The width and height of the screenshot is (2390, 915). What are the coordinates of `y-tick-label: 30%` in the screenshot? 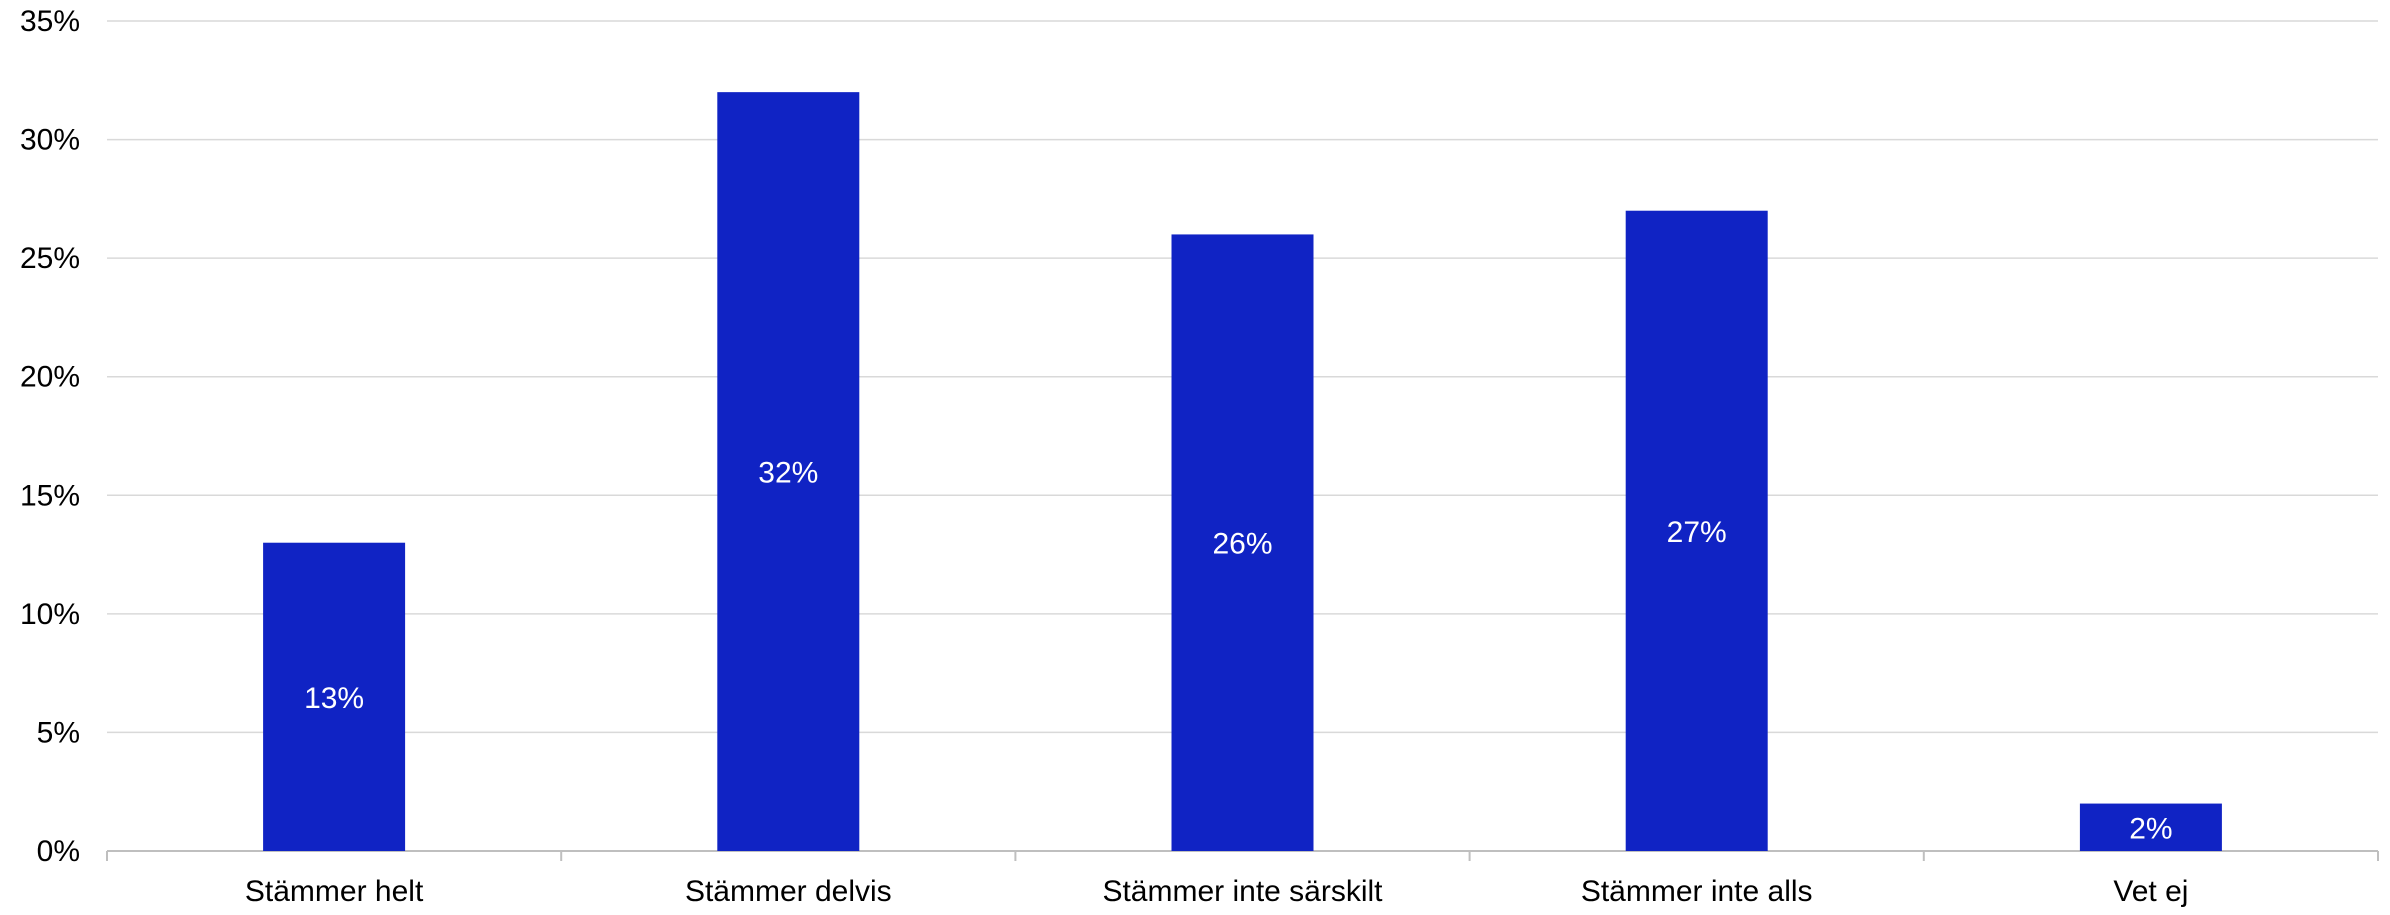 It's located at (50, 140).